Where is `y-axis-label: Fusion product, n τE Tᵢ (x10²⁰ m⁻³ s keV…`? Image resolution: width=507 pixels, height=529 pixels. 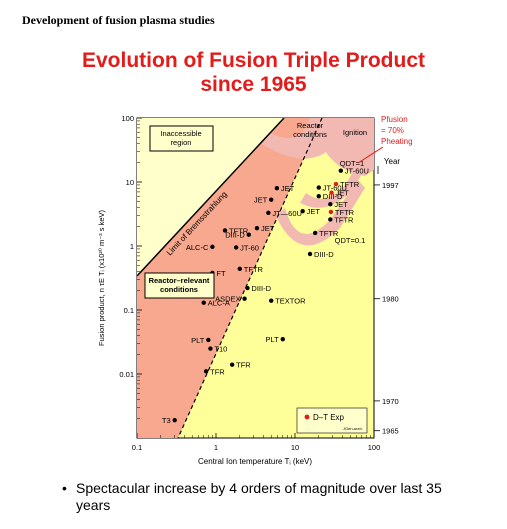 y-axis-label: Fusion product, n τE Tᵢ (x10²⁰ m⁻³ s keV… is located at coordinates (101, 277).